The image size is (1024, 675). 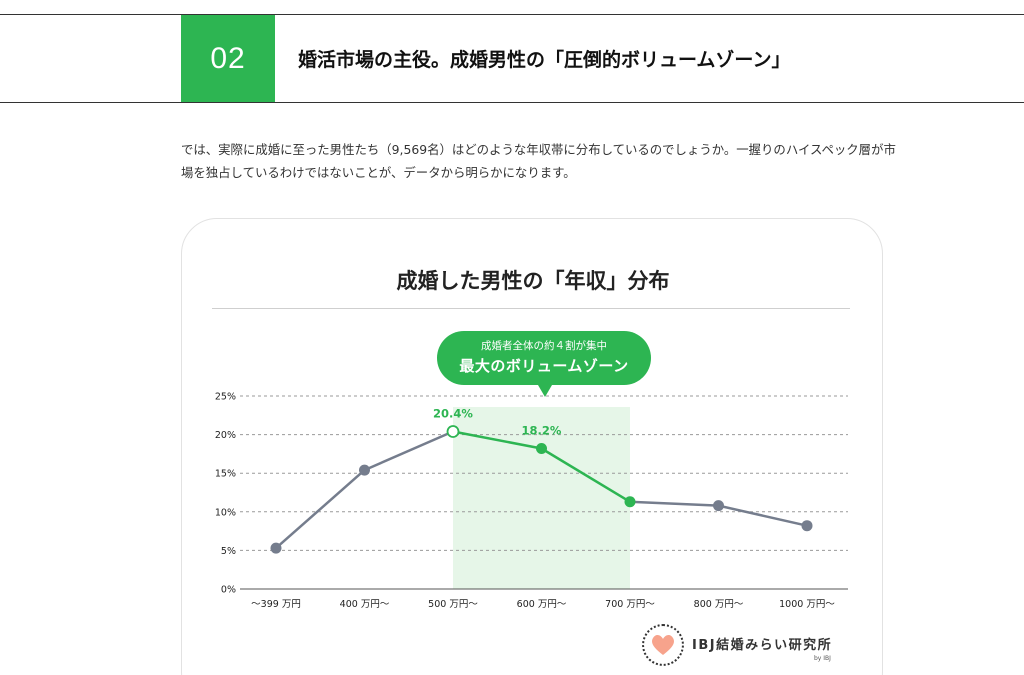 I want to click on data-label: 20.4%, so click(x=453, y=414).